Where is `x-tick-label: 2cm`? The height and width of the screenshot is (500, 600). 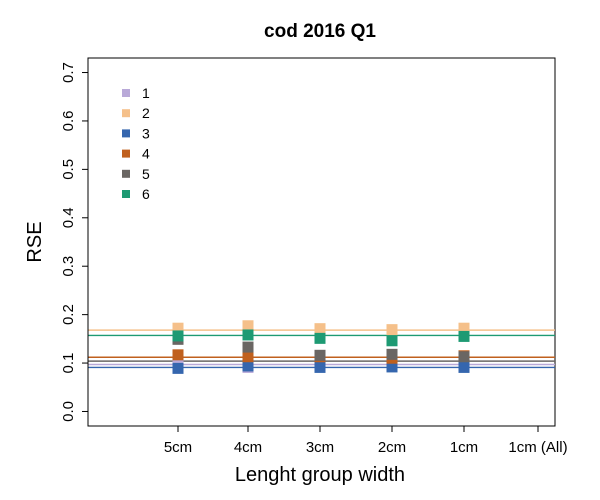 x-tick-label: 2cm is located at coordinates (392, 447).